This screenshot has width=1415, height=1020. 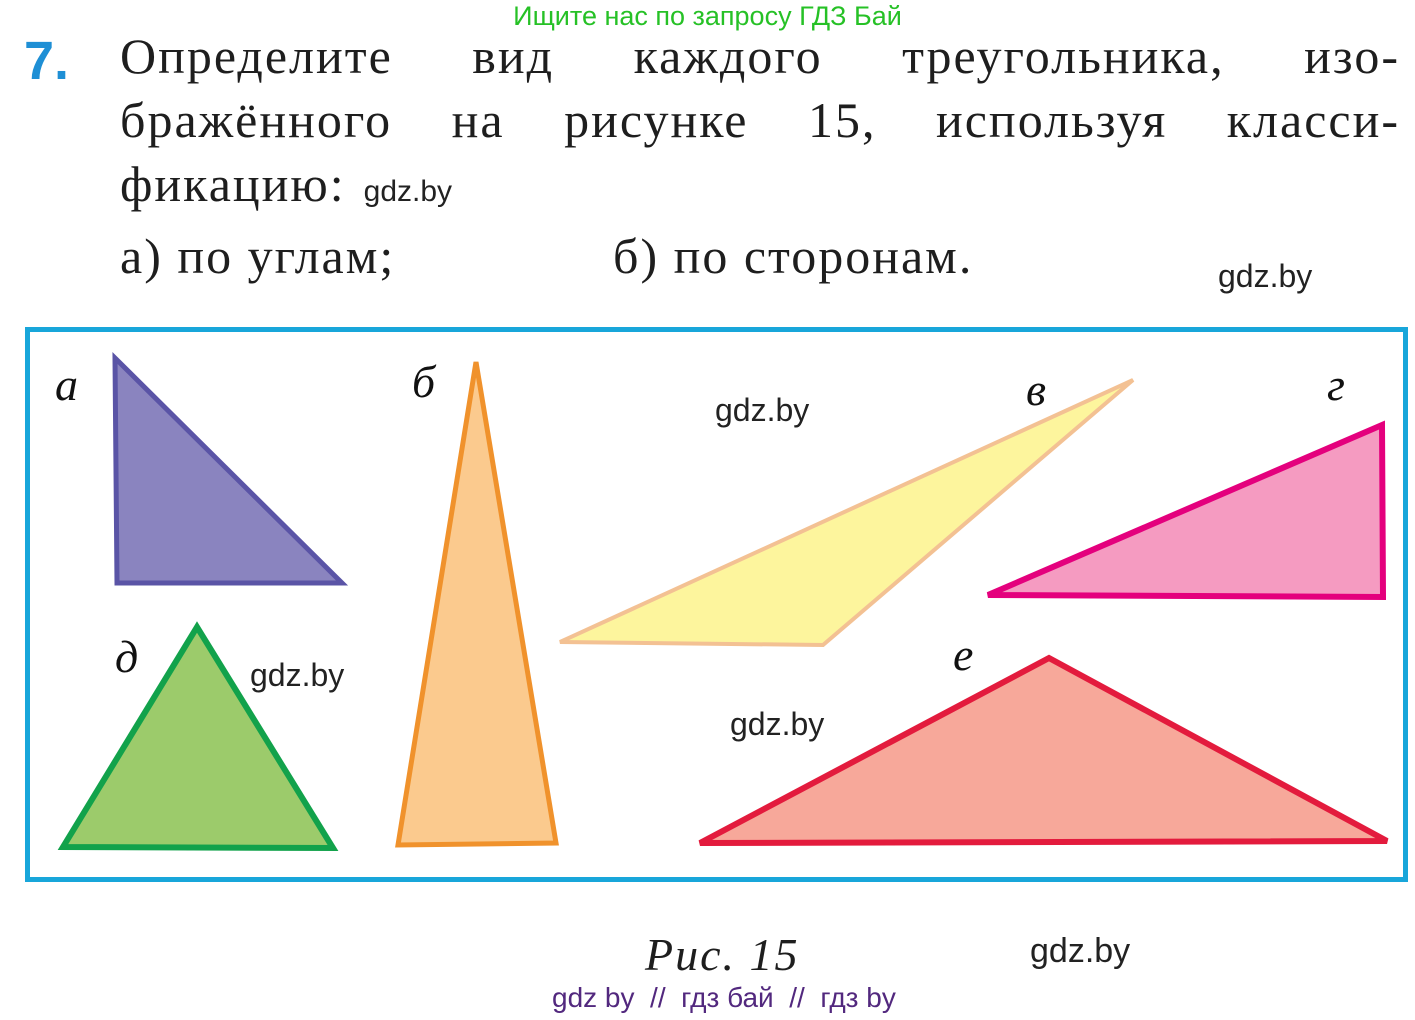 What do you see at coordinates (126, 656) in the screenshot?
I see `triangle-d-label: д` at bounding box center [126, 656].